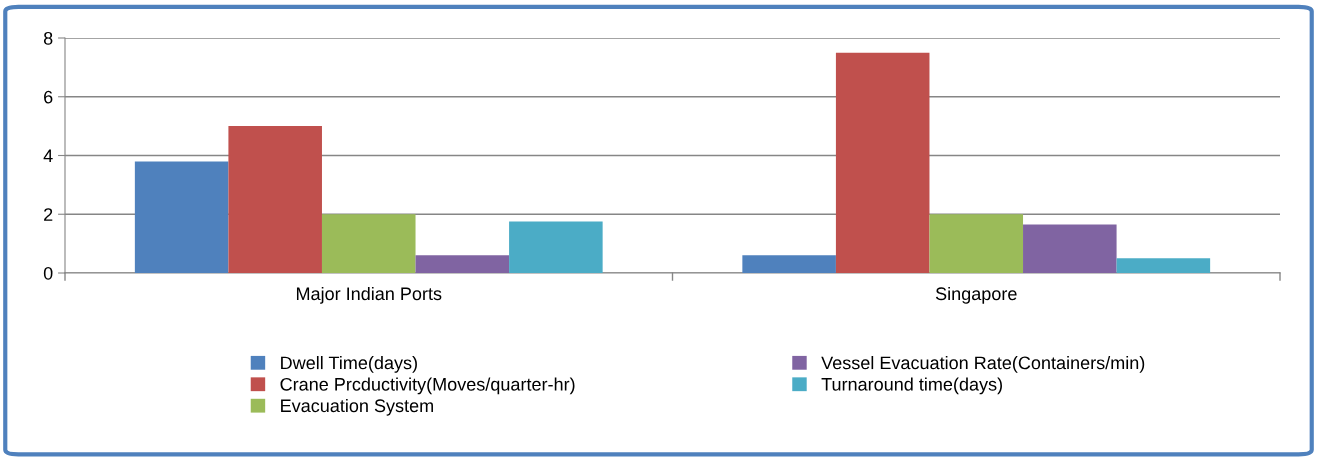 Image resolution: width=1317 pixels, height=459 pixels. Describe the element at coordinates (48, 97) in the screenshot. I see `y-tick-label: 6` at that location.